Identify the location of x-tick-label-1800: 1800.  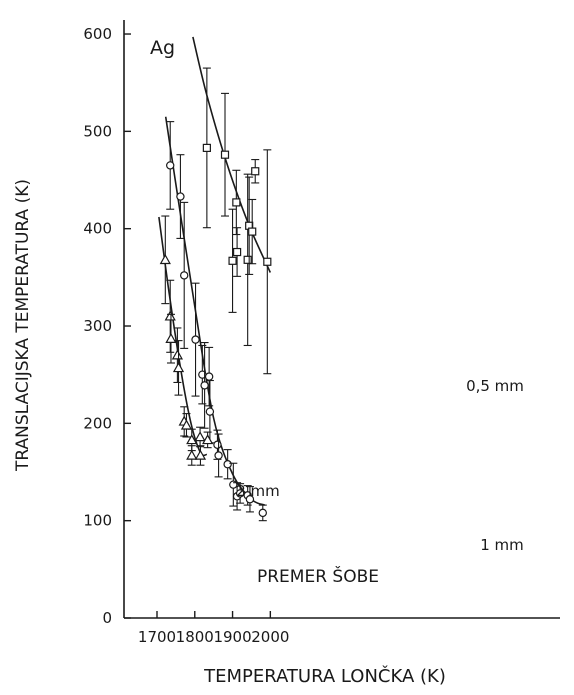
(195, 637).